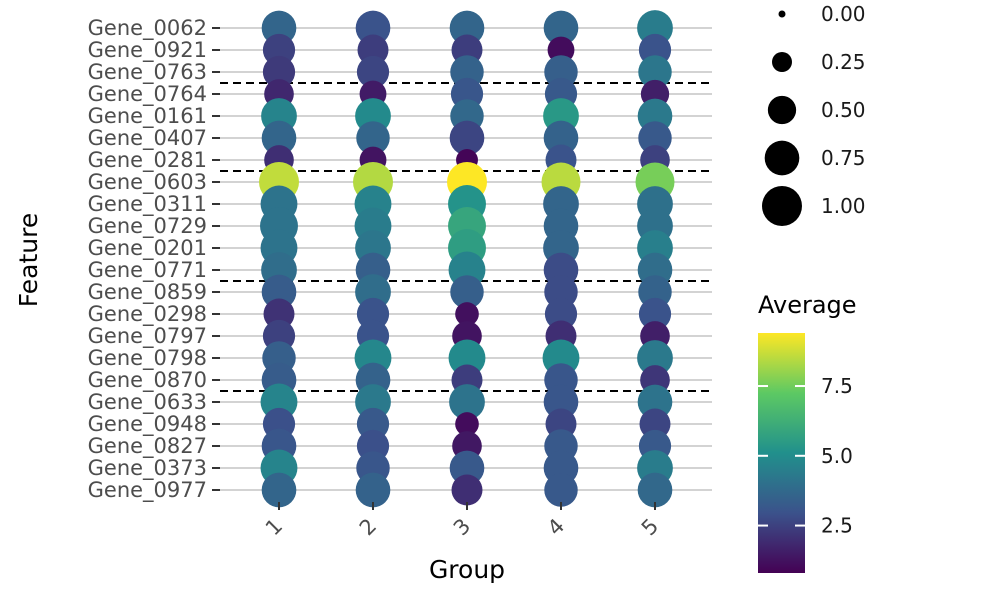 The height and width of the screenshot is (600, 1000). What do you see at coordinates (147, 94) in the screenshot?
I see `y-tick-label-gene_0764: Gene_0764` at bounding box center [147, 94].